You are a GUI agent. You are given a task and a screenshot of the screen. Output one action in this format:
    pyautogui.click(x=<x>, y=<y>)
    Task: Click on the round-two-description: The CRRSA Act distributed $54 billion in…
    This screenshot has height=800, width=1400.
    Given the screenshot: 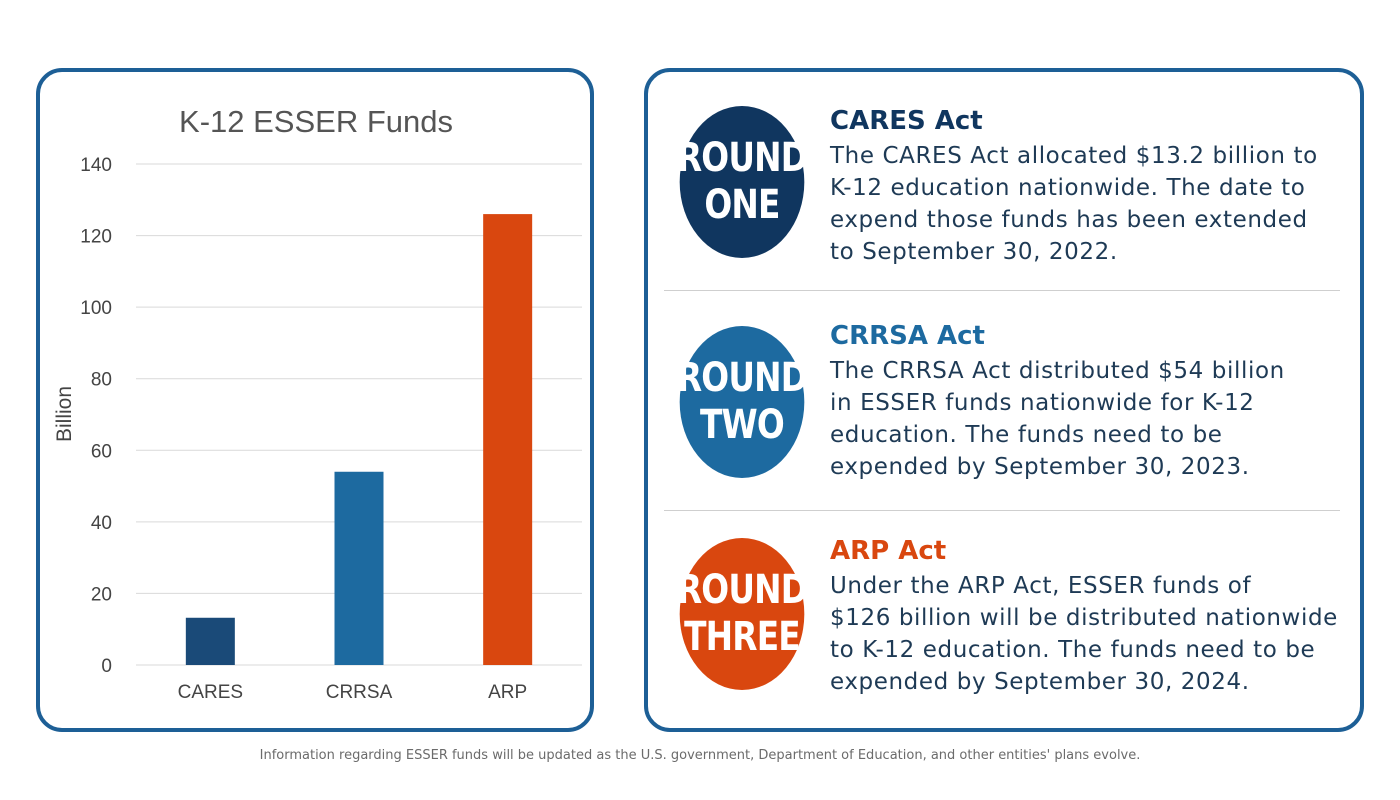 What is the action you would take?
    pyautogui.click(x=1057, y=419)
    